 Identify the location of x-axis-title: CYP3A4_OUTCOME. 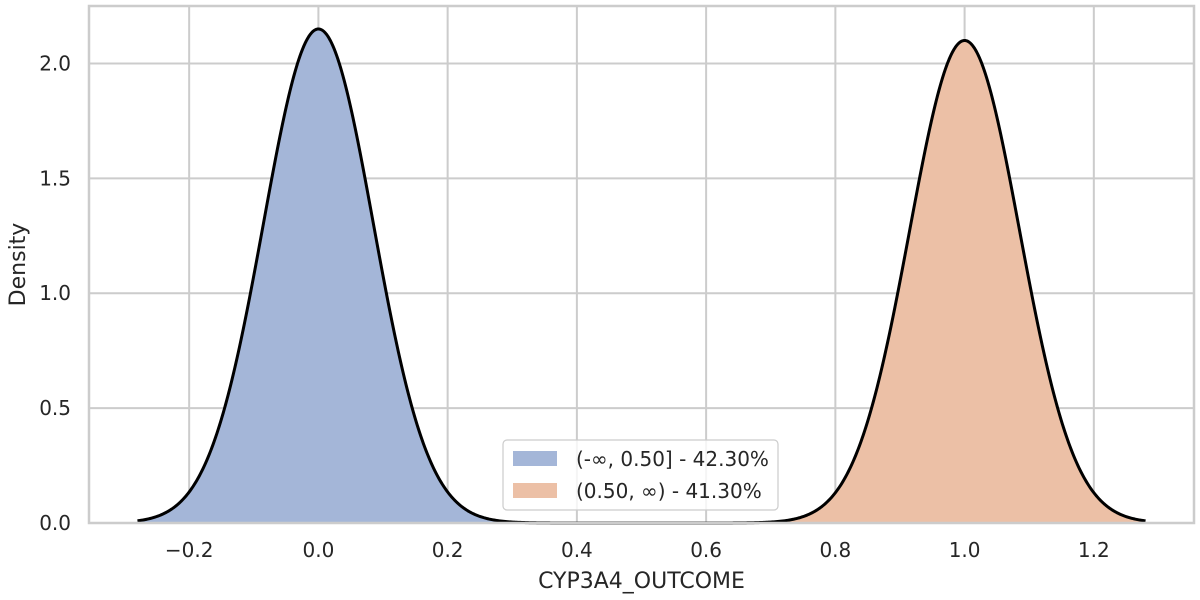
(641, 581).